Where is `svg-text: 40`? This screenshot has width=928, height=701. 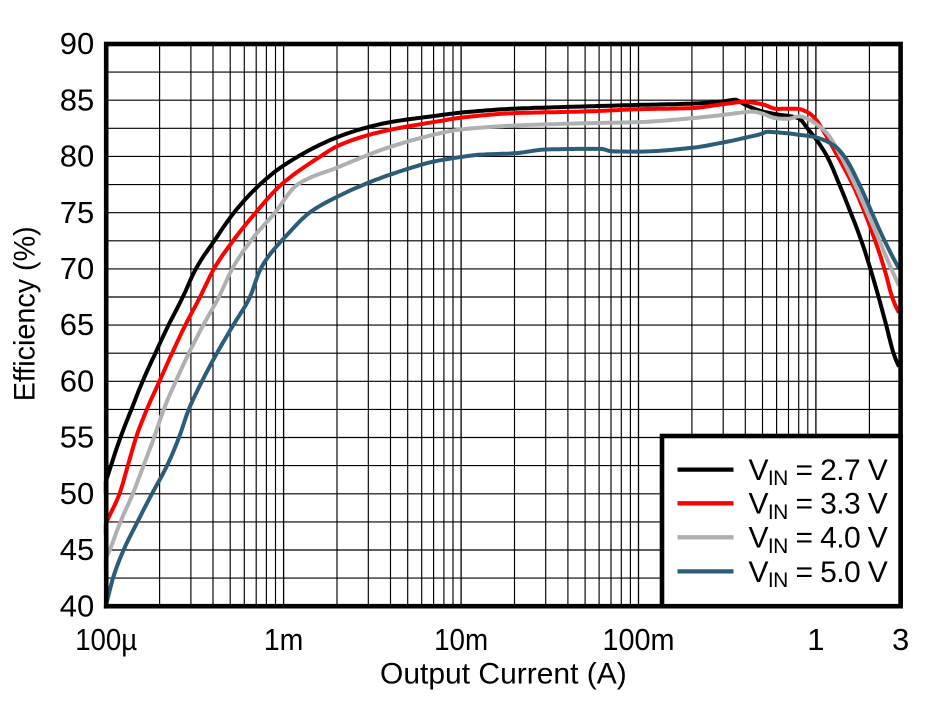
svg-text: 40 is located at coordinates (77, 605).